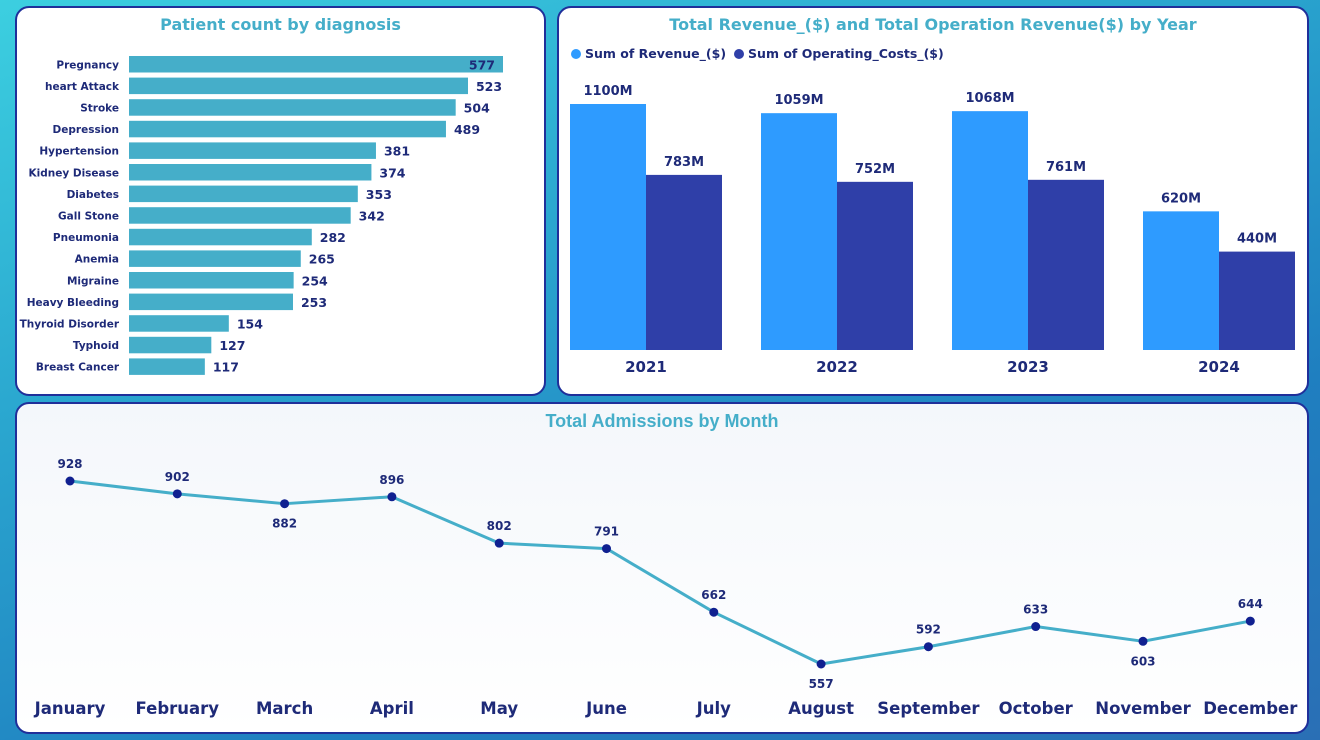  I want to click on diagnosis-category-label: Gall Stone, so click(88, 216).